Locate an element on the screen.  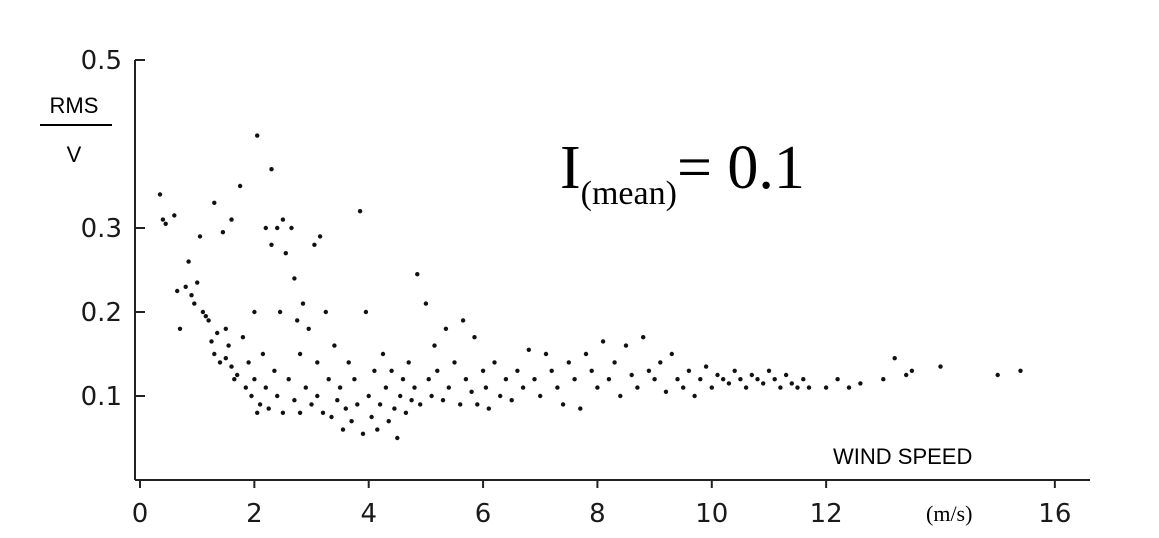
x-tick-label: 4 is located at coordinates (368, 514).